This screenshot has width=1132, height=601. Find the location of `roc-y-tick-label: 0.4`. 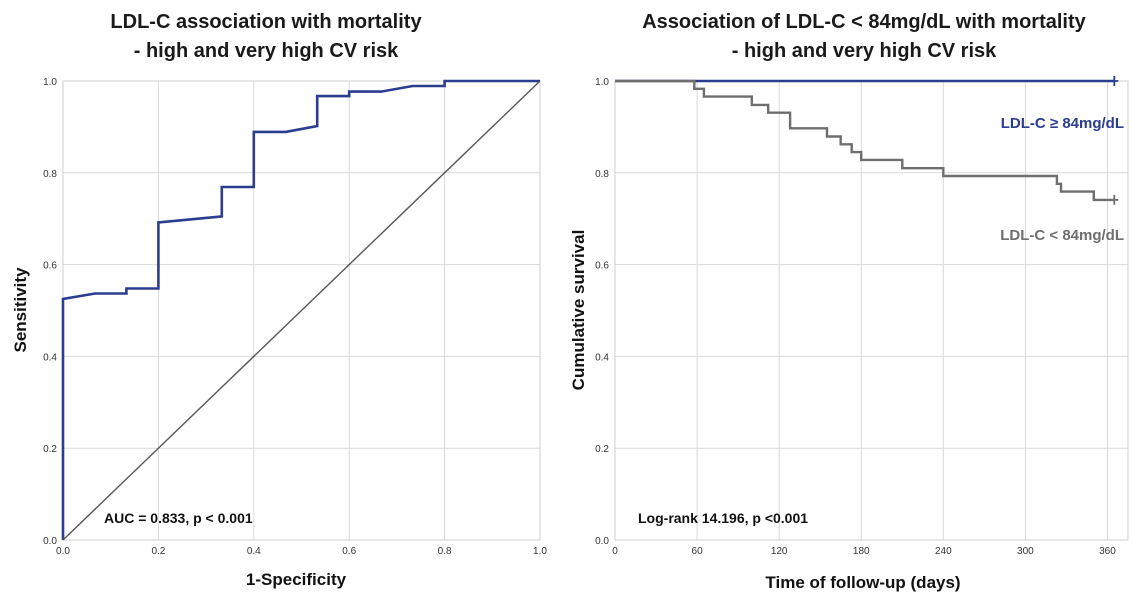

roc-y-tick-label: 0.4 is located at coordinates (50, 357).